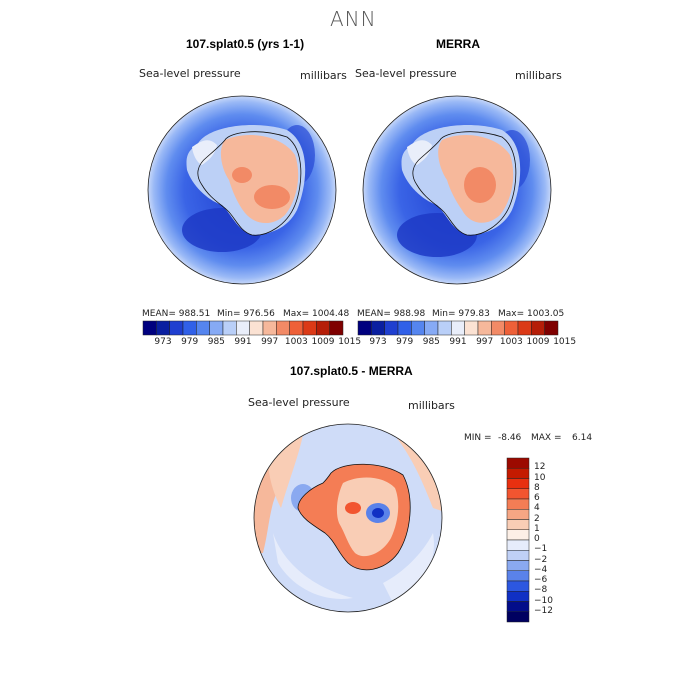 This screenshot has height=700, width=700. I want to click on obs-polar-map, so click(457, 190).